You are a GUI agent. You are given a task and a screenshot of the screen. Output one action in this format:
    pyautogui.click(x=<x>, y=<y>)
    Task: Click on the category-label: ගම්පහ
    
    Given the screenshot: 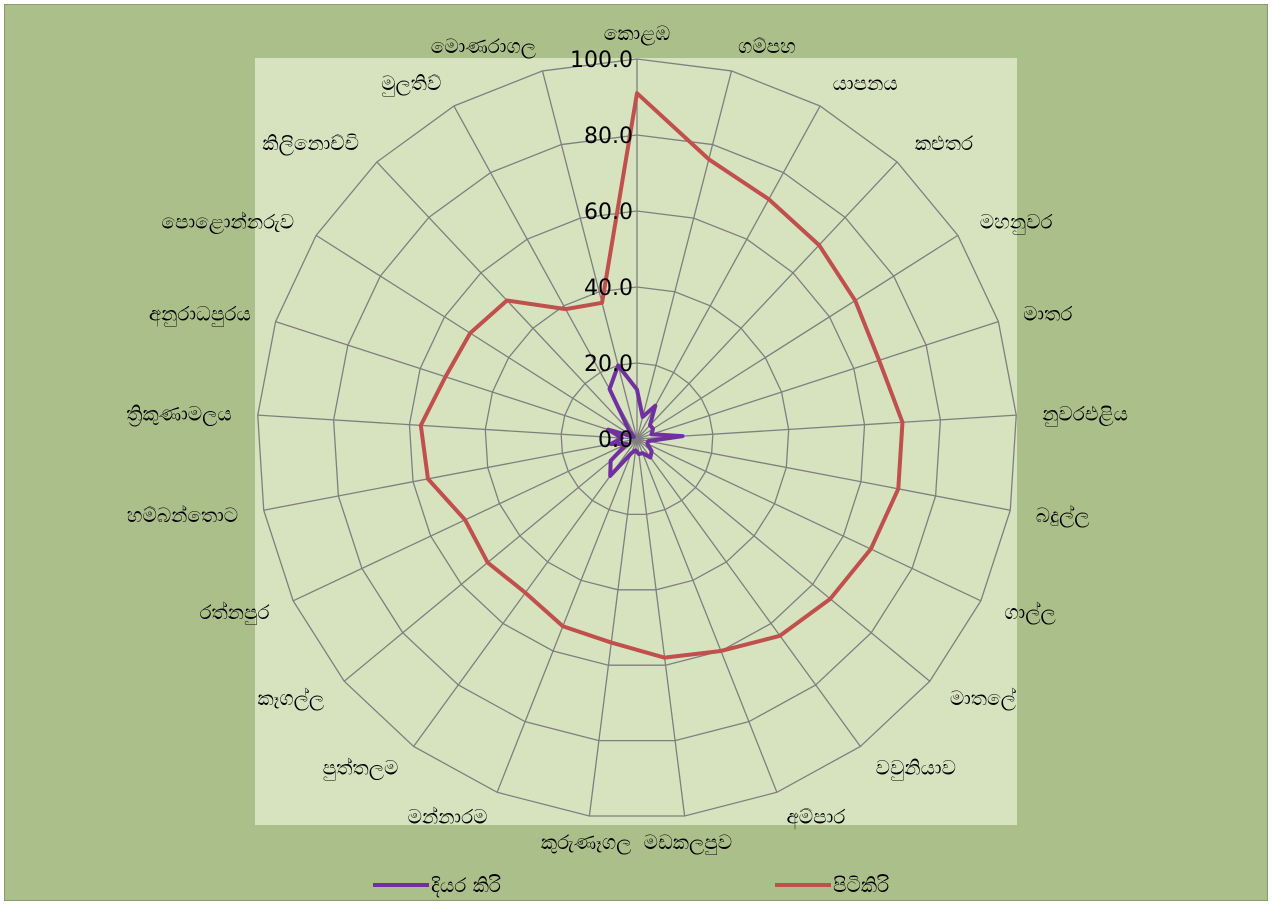 What is the action you would take?
    pyautogui.click(x=767, y=46)
    